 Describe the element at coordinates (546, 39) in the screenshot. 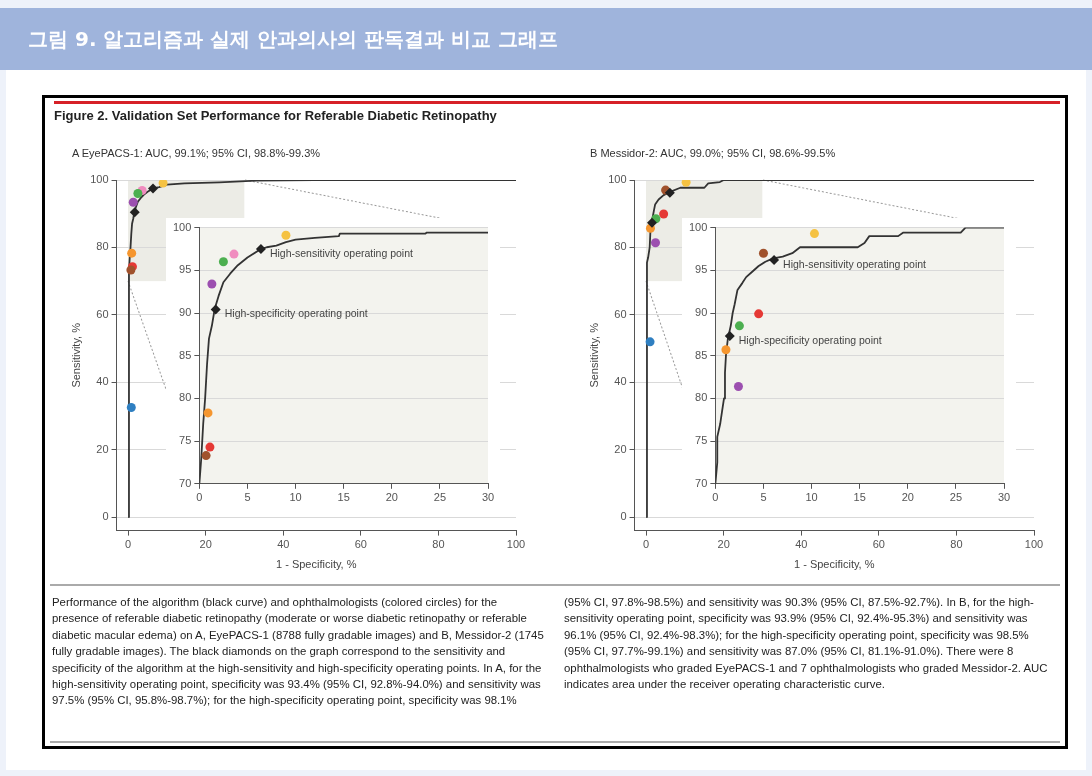

I see `text: 그림 9. 알고리즘과 실제 안과의사의 판독결과 비교 그래프` at that location.